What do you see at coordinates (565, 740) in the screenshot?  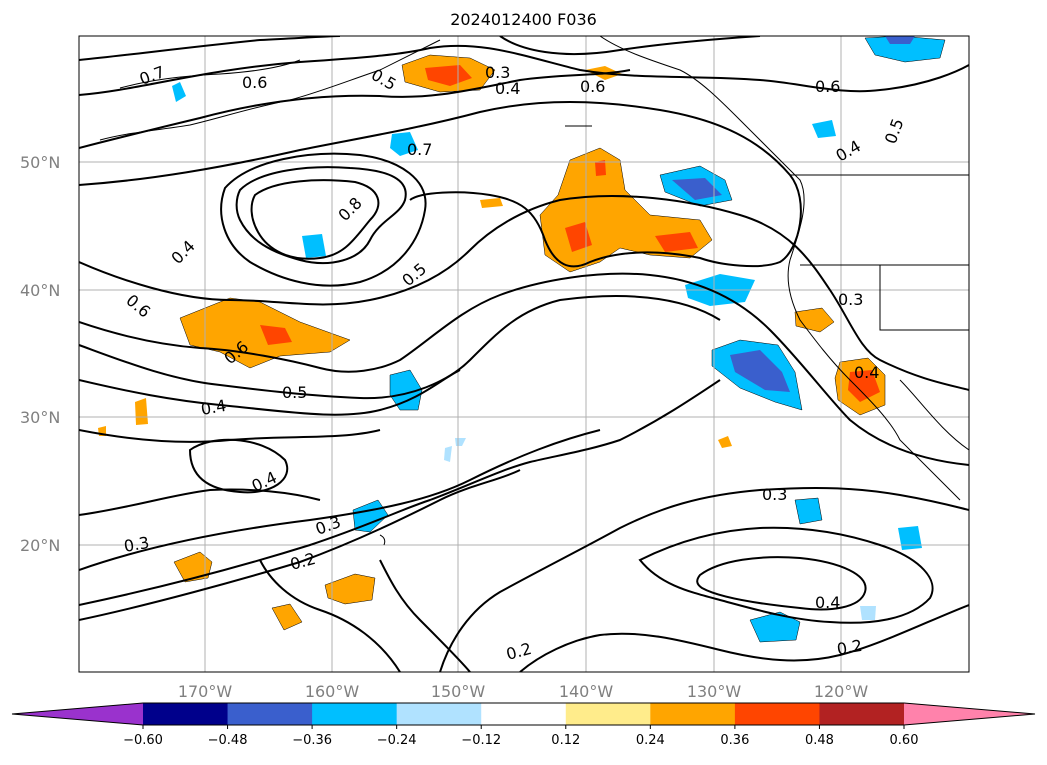 I see `colorbar-tick-label: 0.12` at bounding box center [565, 740].